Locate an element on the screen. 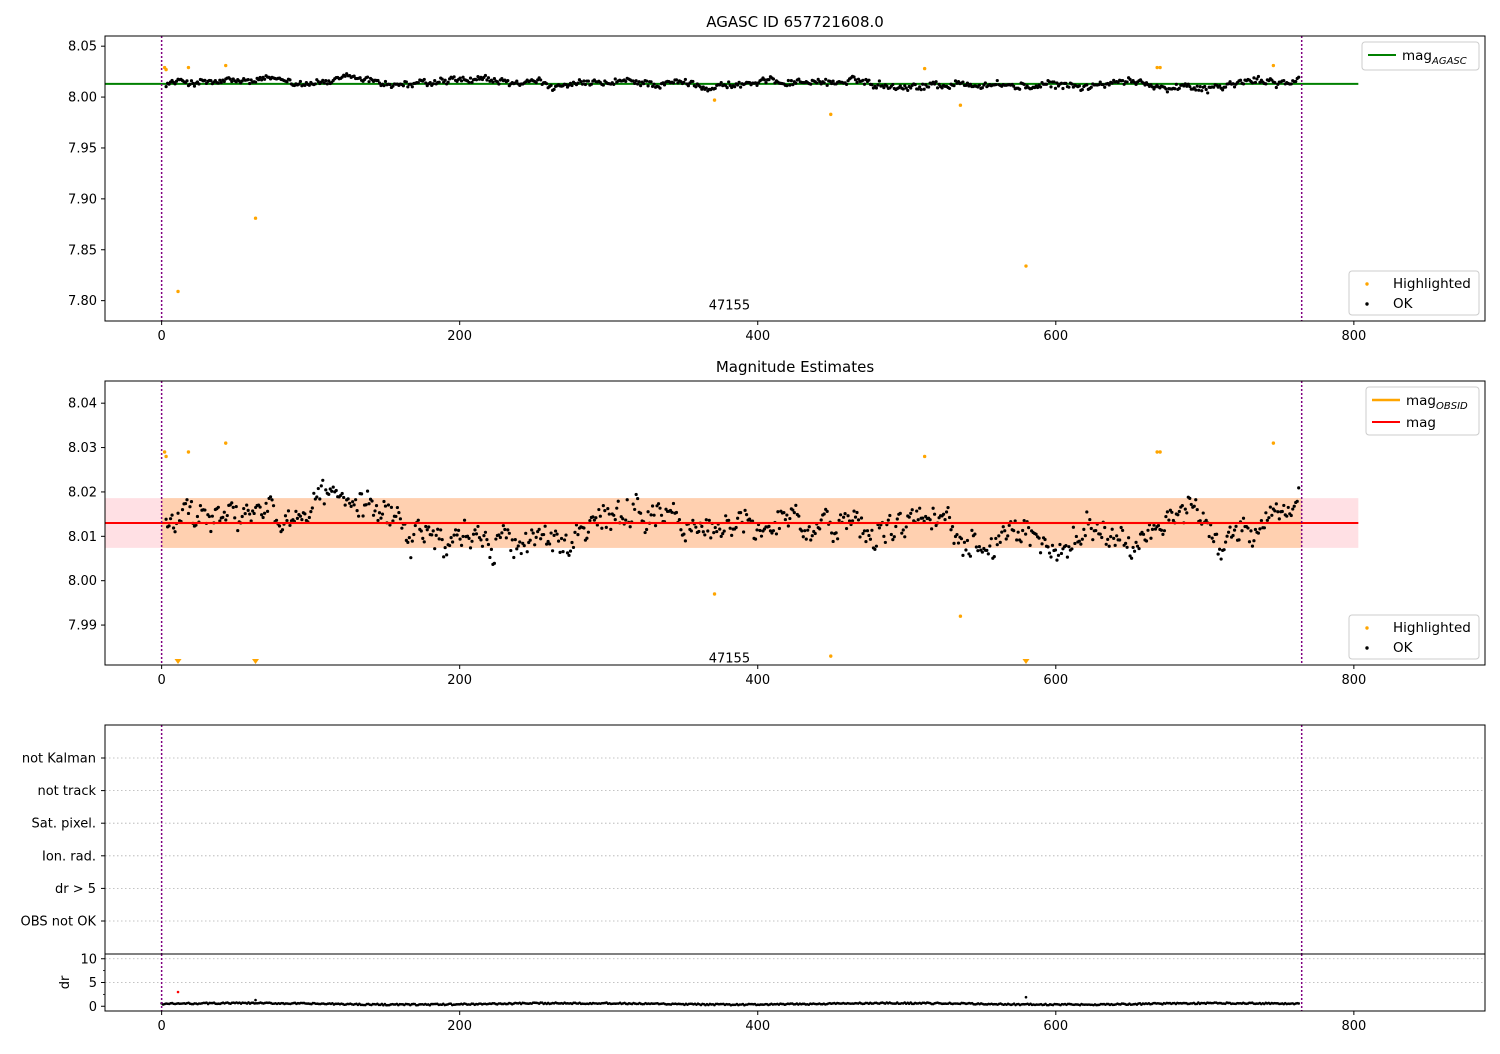  dr-point is located at coordinates (1299, 1003).